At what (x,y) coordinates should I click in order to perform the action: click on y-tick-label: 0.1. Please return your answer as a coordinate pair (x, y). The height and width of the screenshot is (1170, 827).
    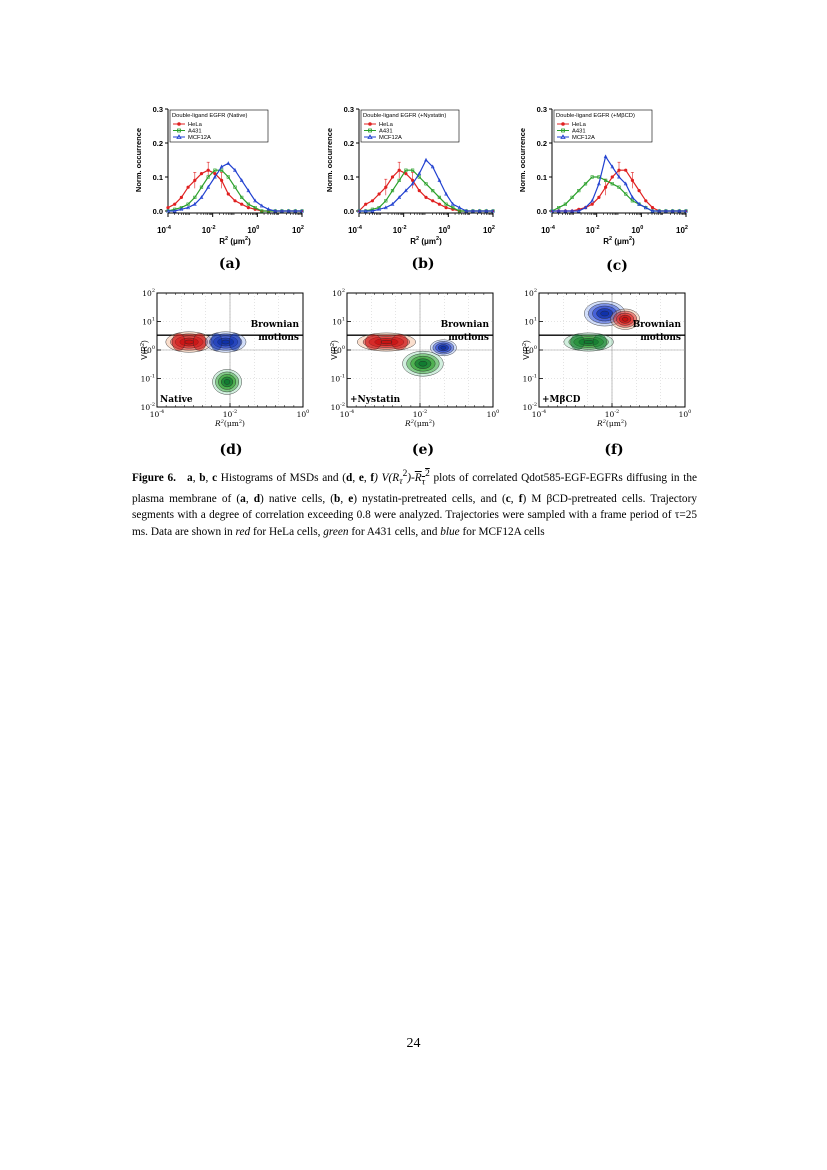
    Looking at the image, I should click on (542, 177).